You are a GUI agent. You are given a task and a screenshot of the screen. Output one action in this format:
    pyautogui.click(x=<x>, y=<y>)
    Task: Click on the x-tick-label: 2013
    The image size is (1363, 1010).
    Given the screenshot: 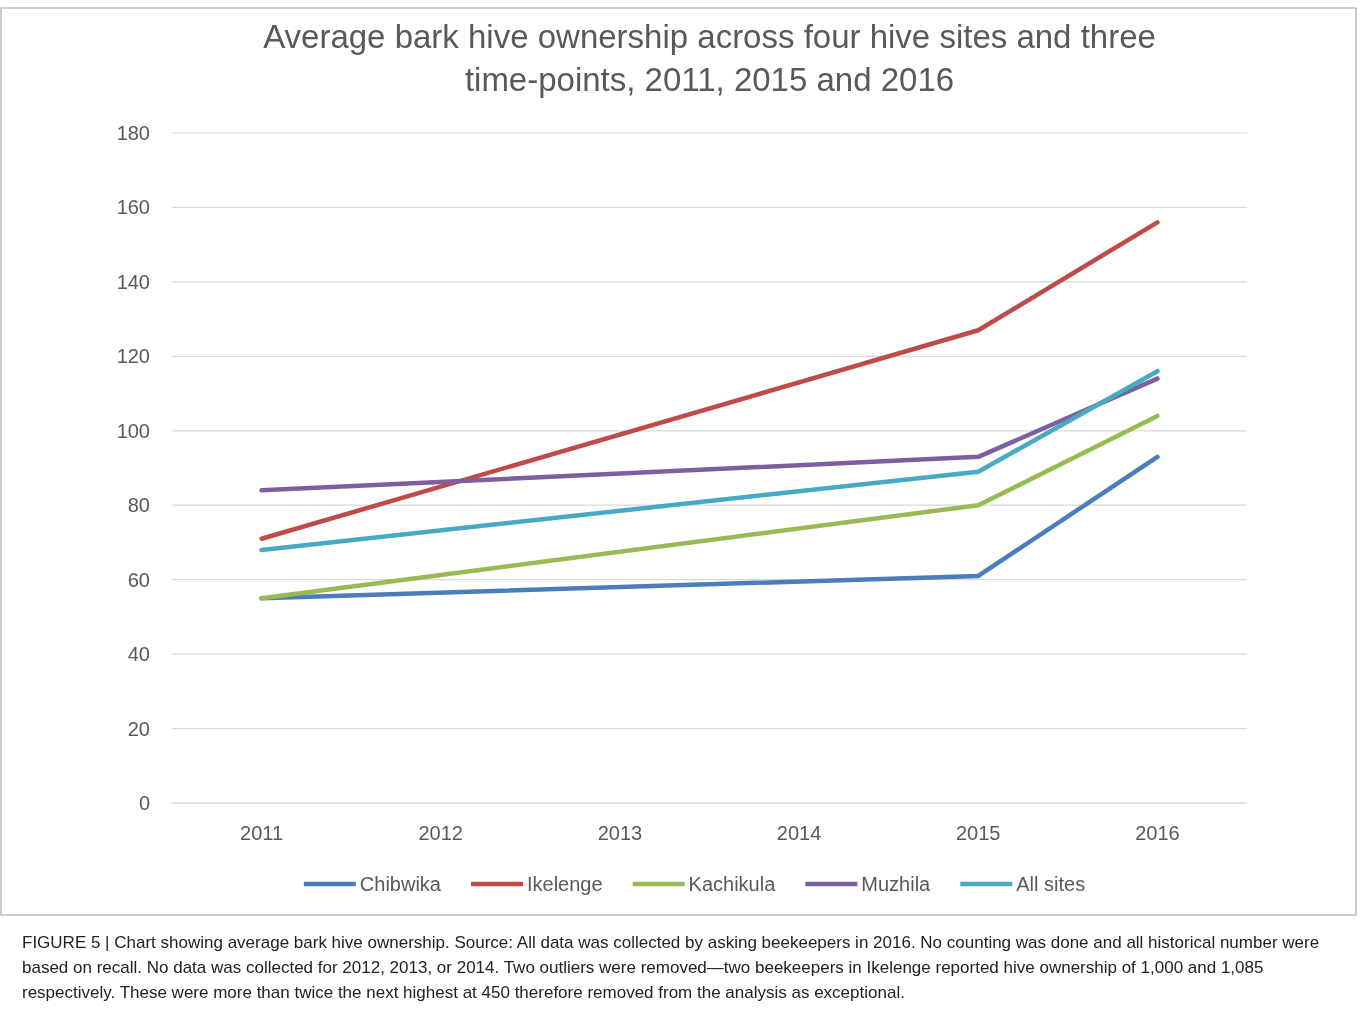 What is the action you would take?
    pyautogui.click(x=620, y=833)
    